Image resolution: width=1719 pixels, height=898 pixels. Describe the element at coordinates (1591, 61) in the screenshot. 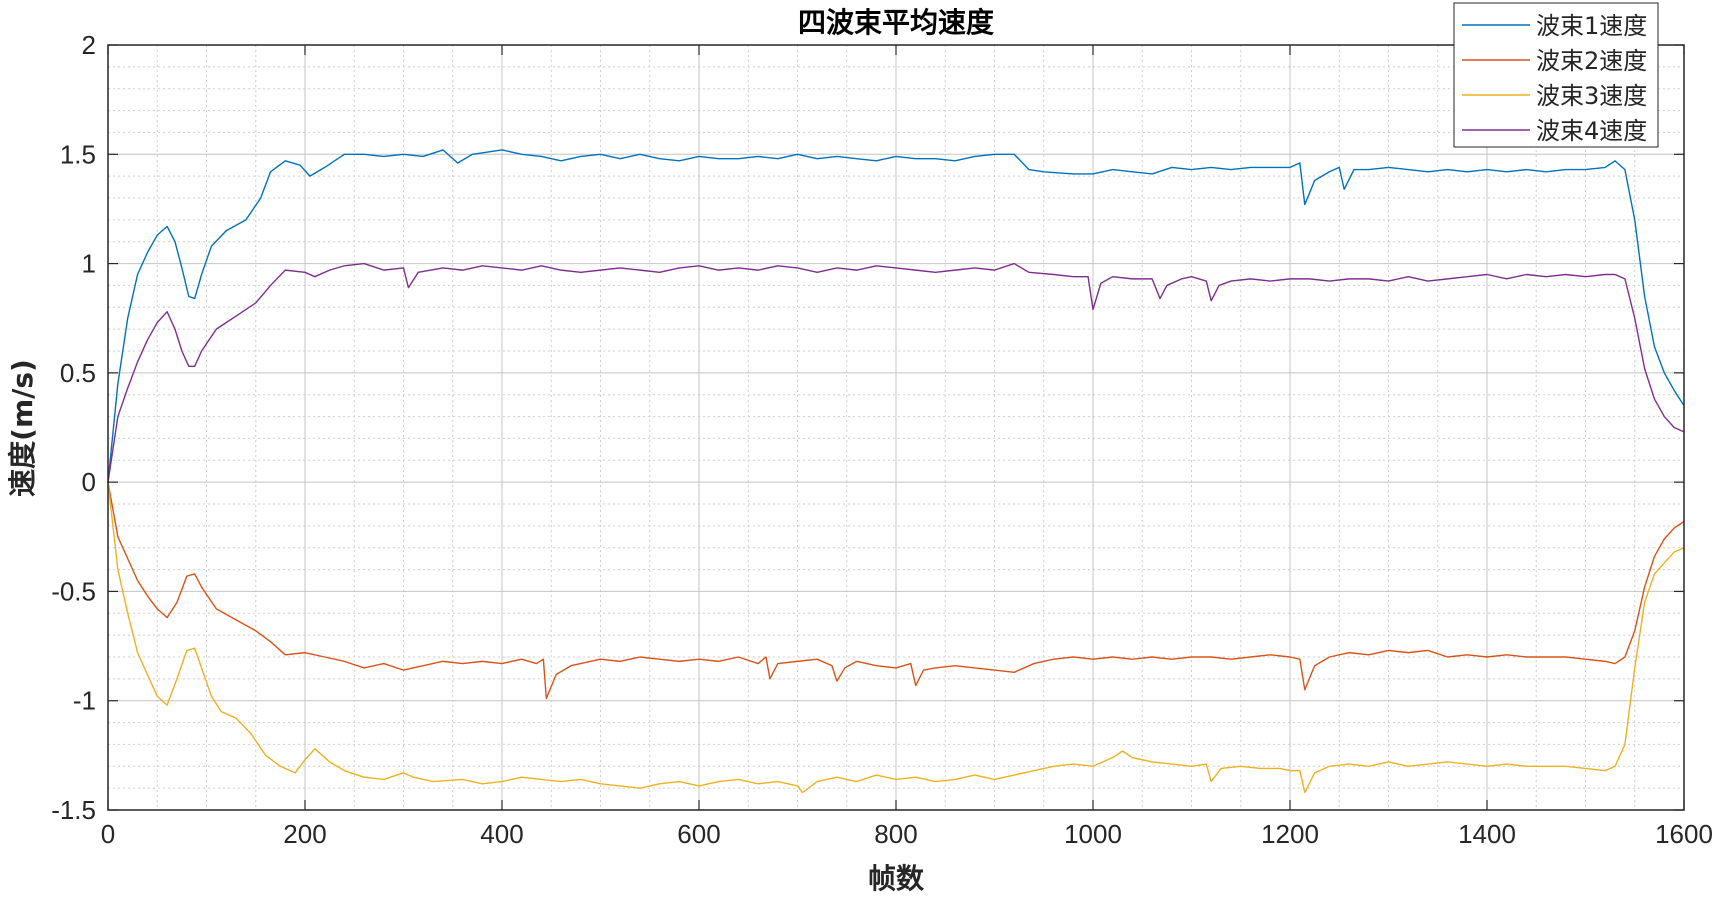

I see `legend-label-2: 波束2速度` at that location.